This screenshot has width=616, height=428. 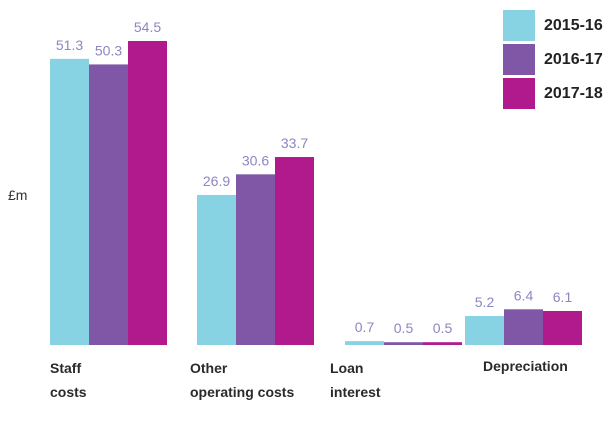 I want to click on category-label: Other operating costs, so click(x=242, y=380).